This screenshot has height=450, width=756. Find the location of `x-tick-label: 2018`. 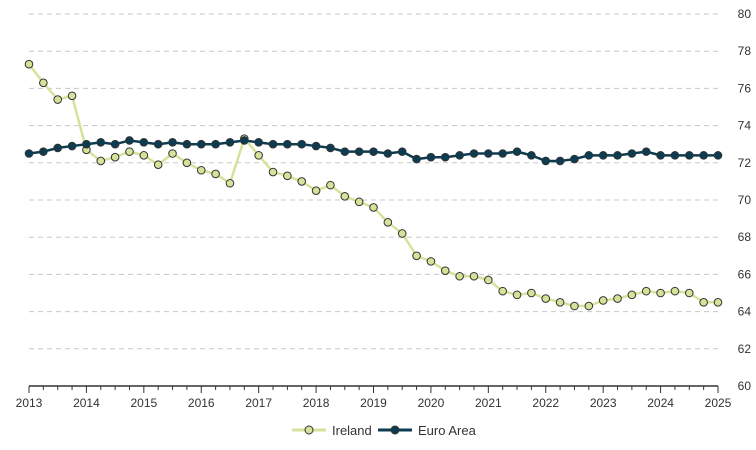

x-tick-label: 2018 is located at coordinates (316, 403).